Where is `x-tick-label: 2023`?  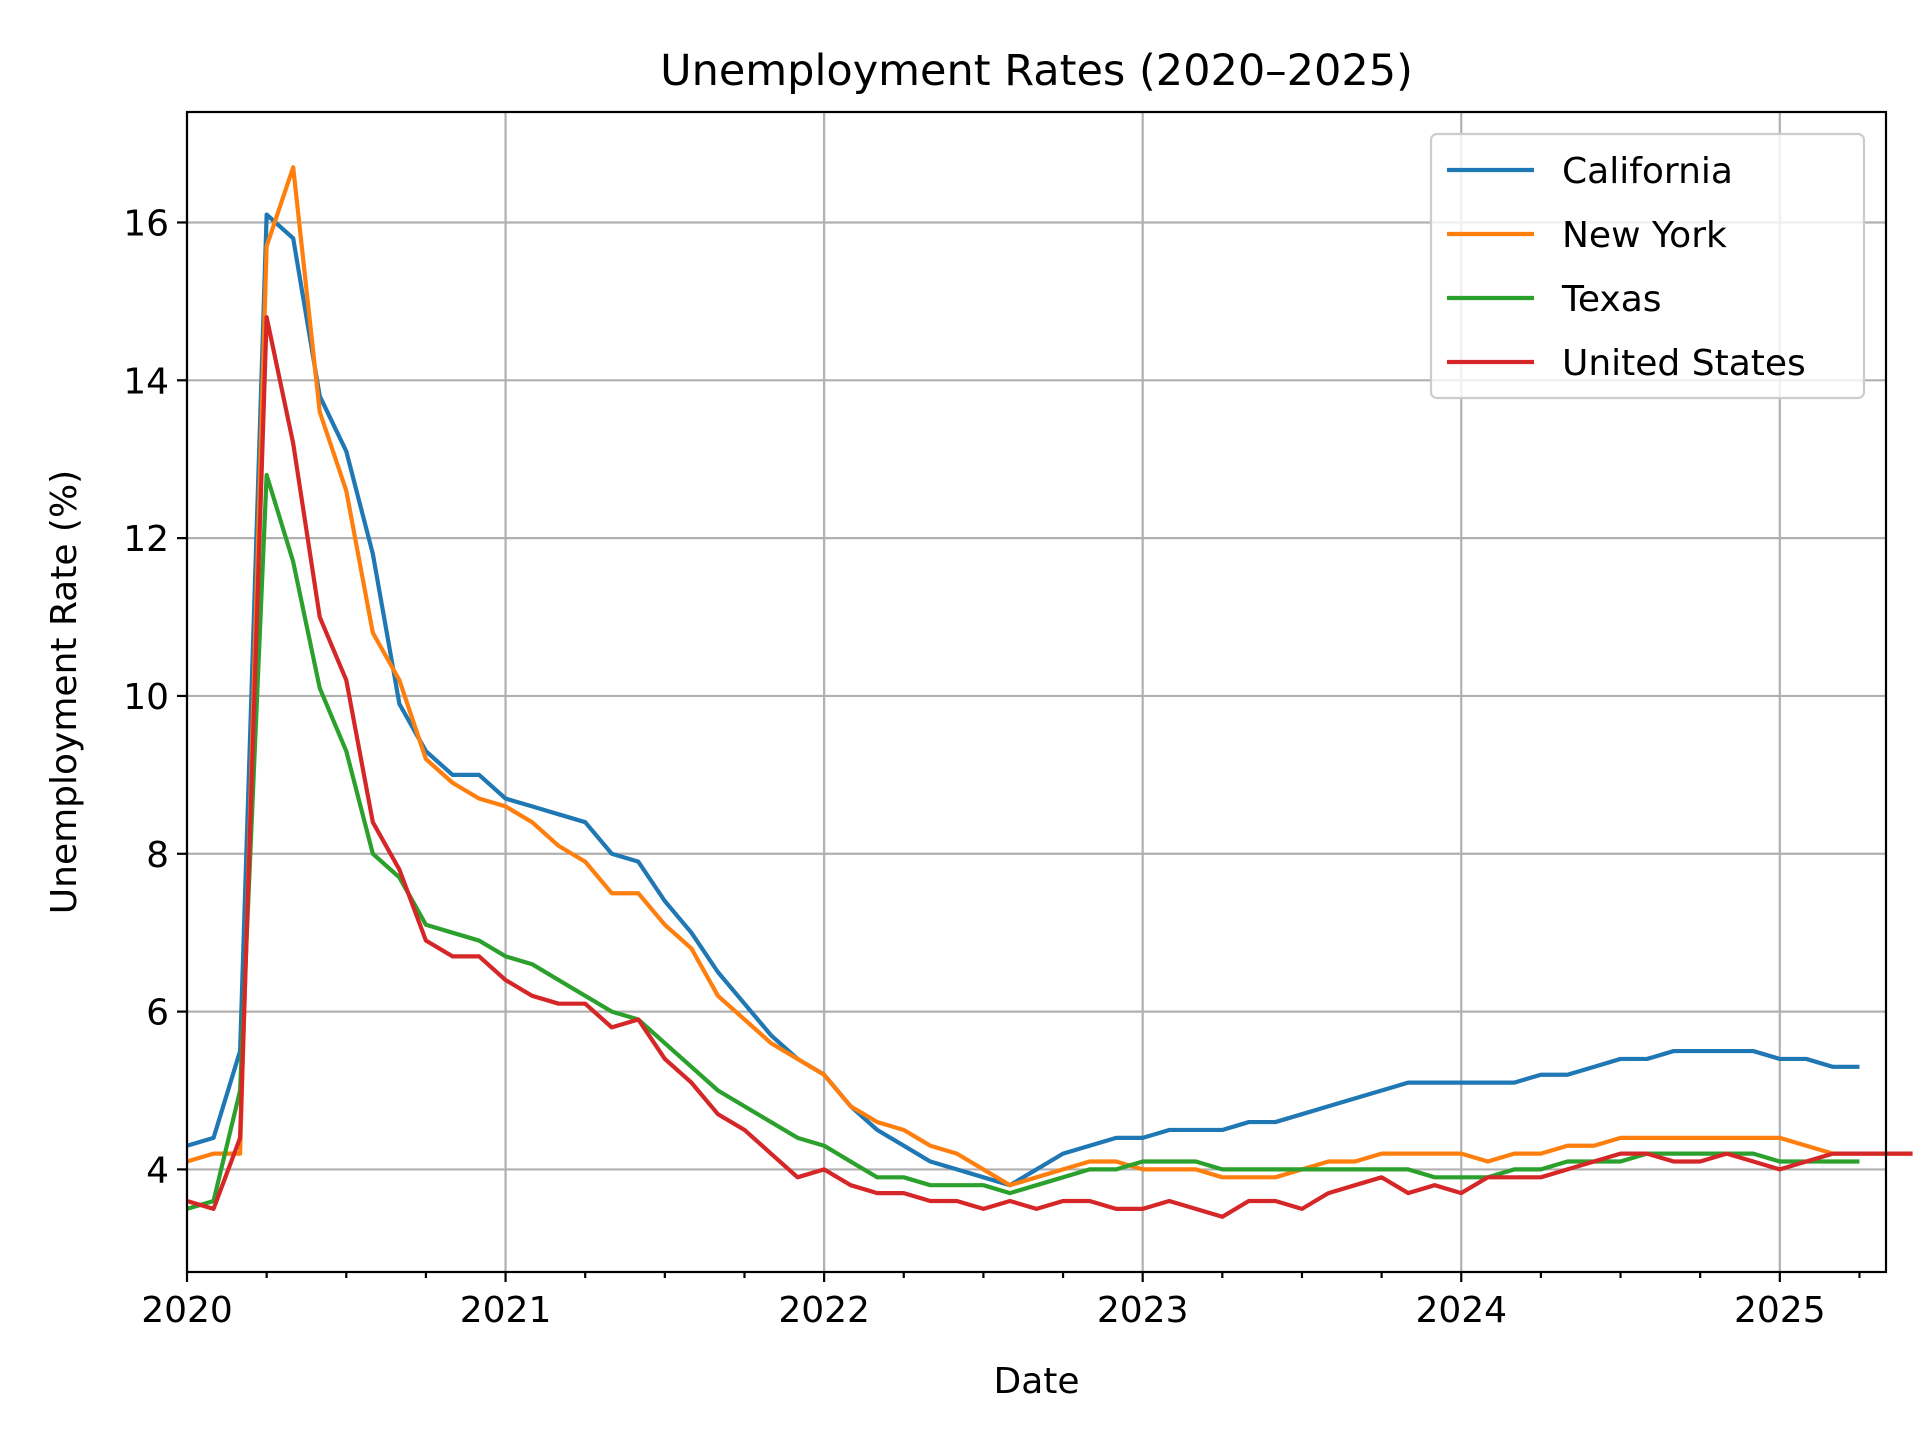 x-tick-label: 2023 is located at coordinates (1143, 1310).